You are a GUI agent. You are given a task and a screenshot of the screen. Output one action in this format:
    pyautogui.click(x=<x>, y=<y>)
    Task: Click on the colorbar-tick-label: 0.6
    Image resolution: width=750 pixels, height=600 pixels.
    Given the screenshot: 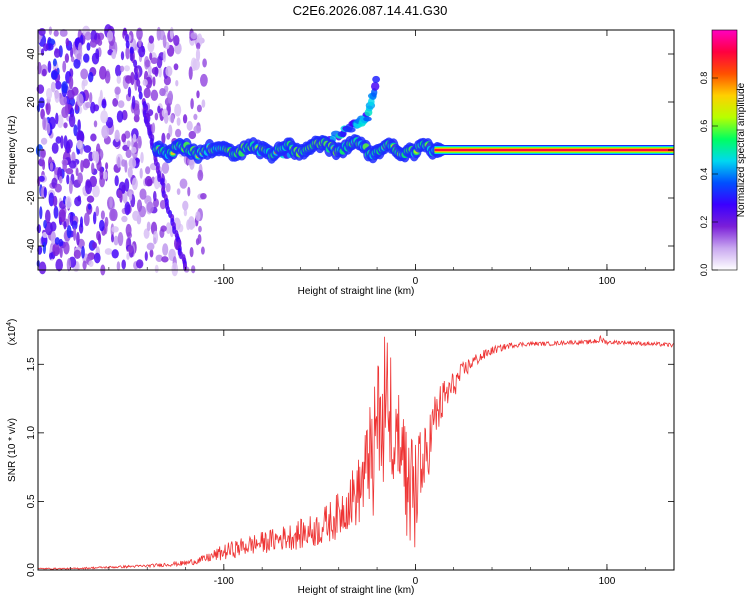 What is the action you would take?
    pyautogui.click(x=704, y=126)
    